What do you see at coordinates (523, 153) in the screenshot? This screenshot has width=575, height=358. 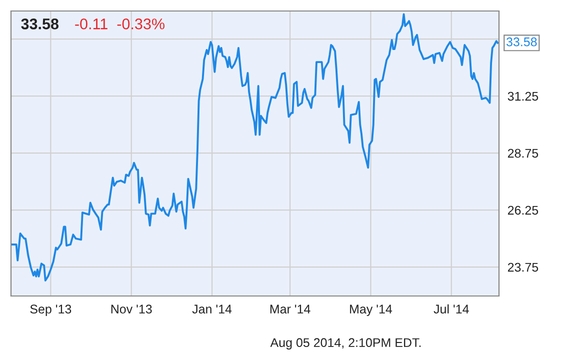 I see `y-tick-label: 28.75` at bounding box center [523, 153].